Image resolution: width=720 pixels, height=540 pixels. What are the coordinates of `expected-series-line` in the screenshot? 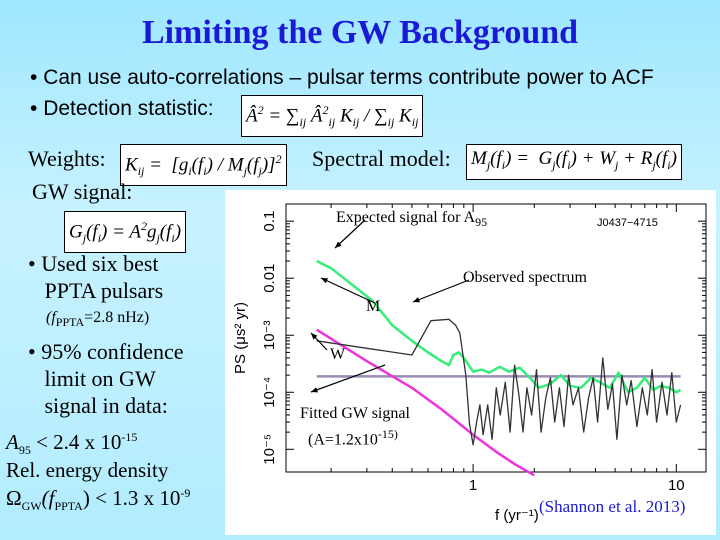 It's located at (499, 326).